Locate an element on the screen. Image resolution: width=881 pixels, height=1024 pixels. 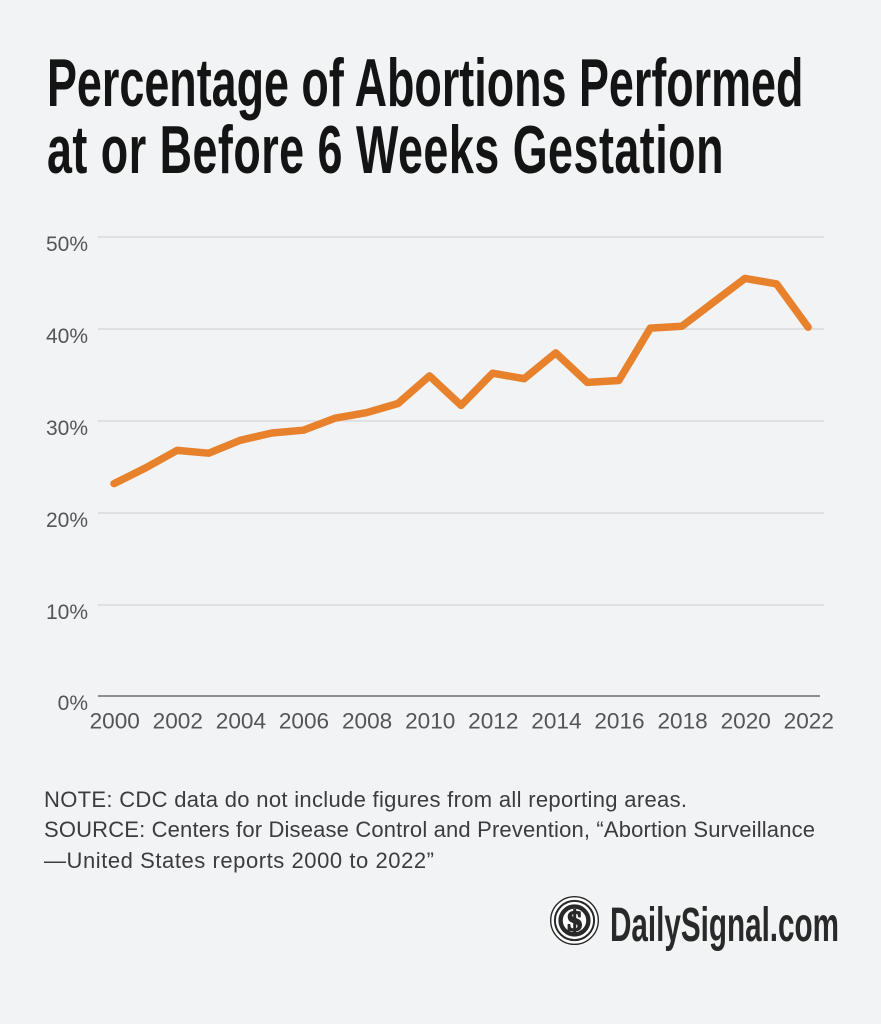
svg-text: at or Before 6 Weeks Gestation is located at coordinates (385, 151).